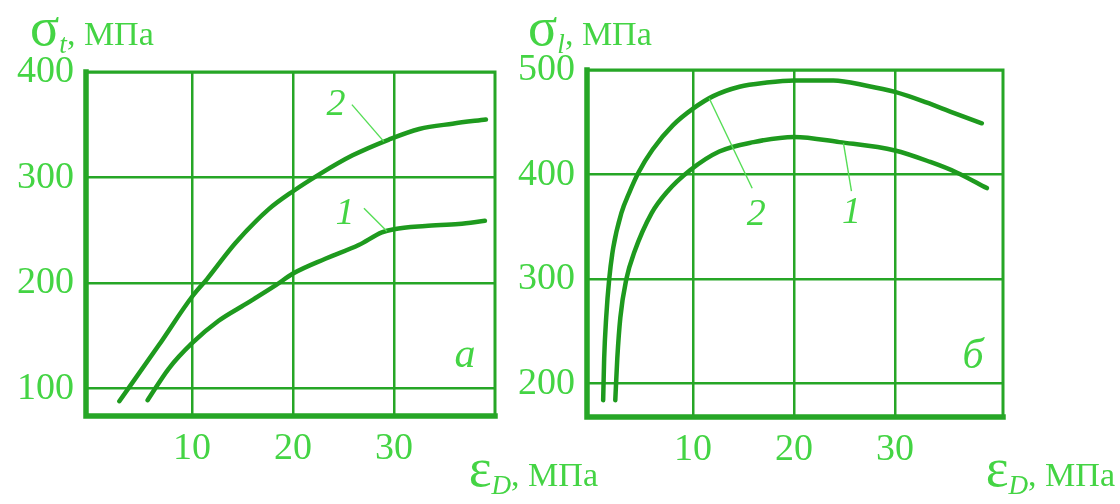 This screenshot has width=1120, height=504. Describe the element at coordinates (45, 385) in the screenshot. I see `y-tick-label: 100` at that location.